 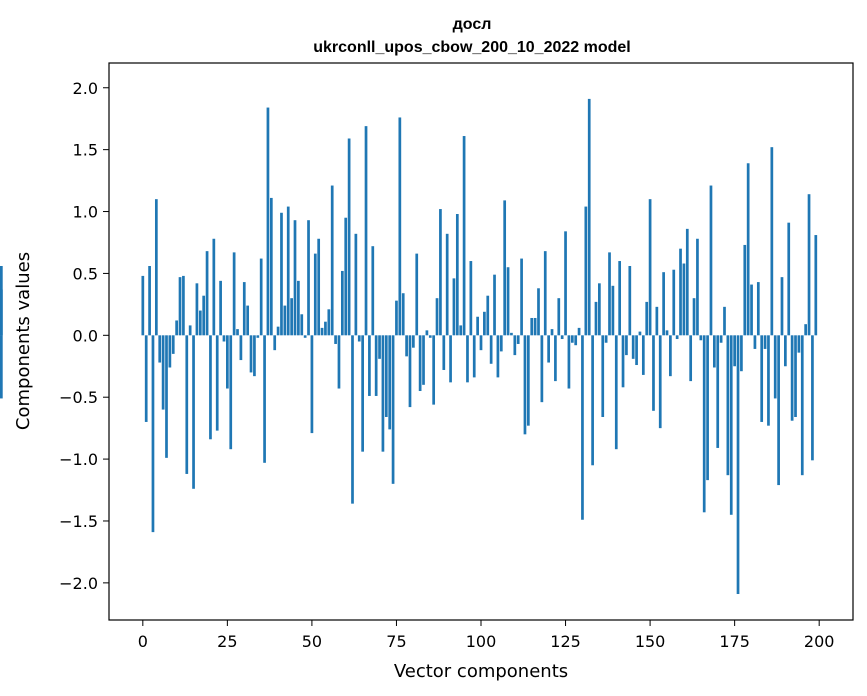 I want to click on y-axis-label: Components values, so click(x=23, y=341).